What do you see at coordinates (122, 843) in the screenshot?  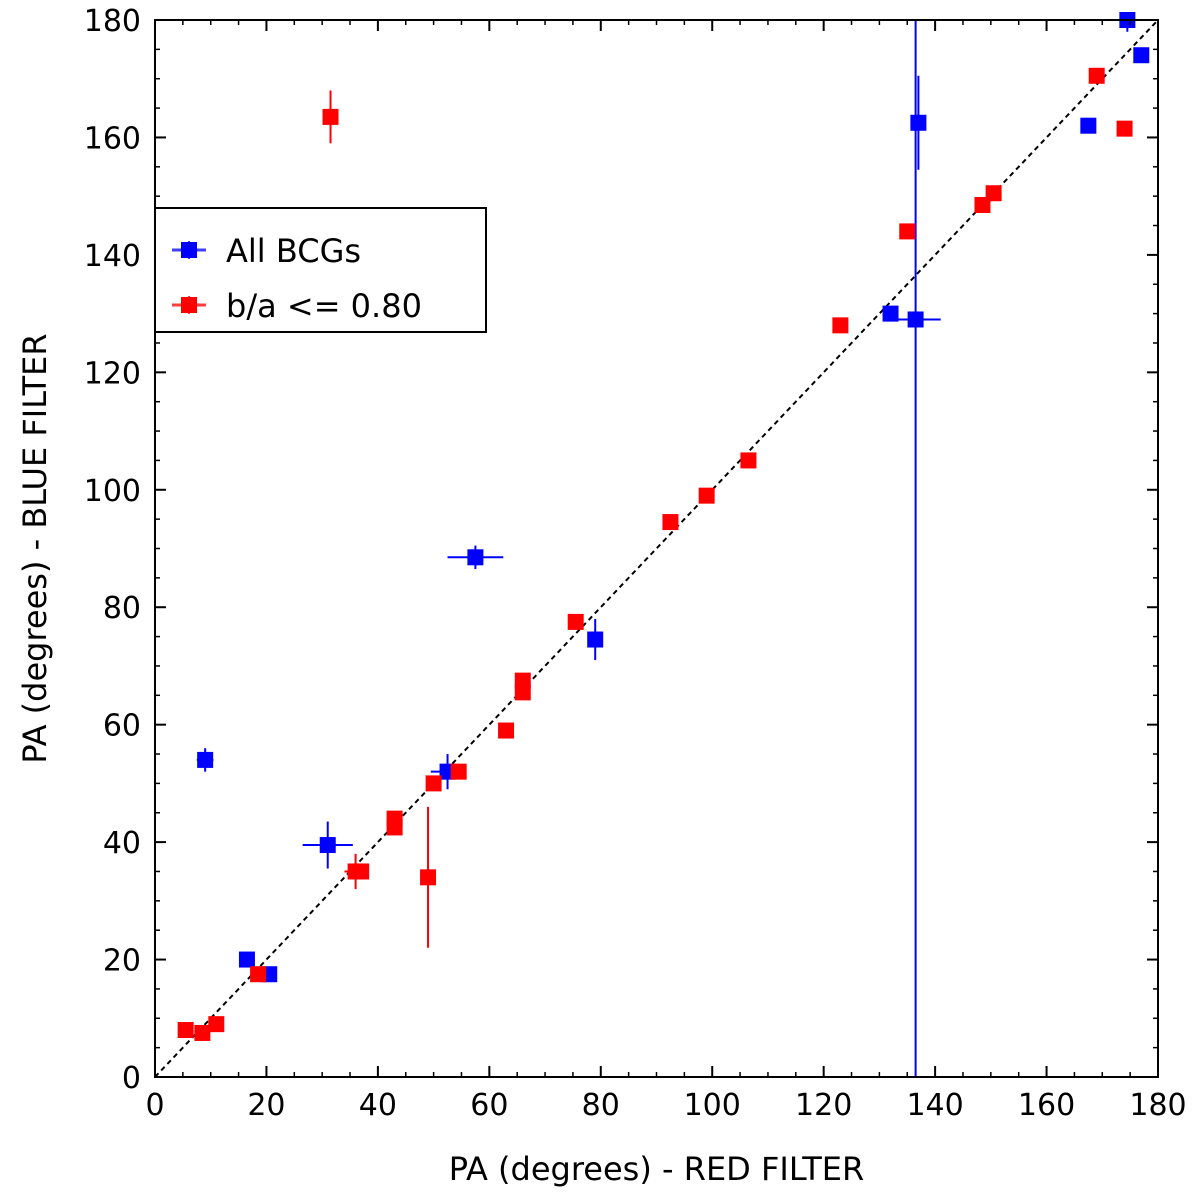 I see `y-tick-label: 40` at bounding box center [122, 843].